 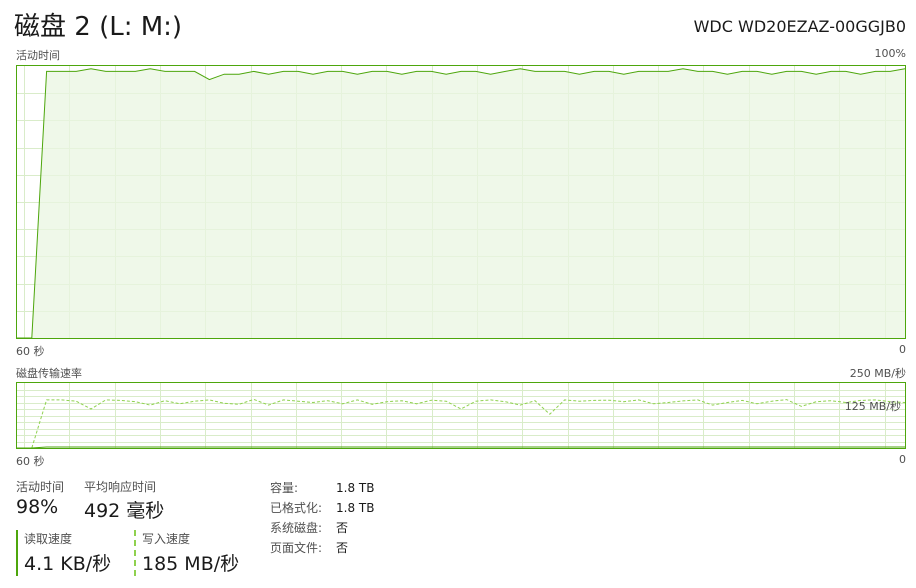 I want to click on disk-model: WDC WD20EZAZ-00GGJB0, so click(x=799, y=26).